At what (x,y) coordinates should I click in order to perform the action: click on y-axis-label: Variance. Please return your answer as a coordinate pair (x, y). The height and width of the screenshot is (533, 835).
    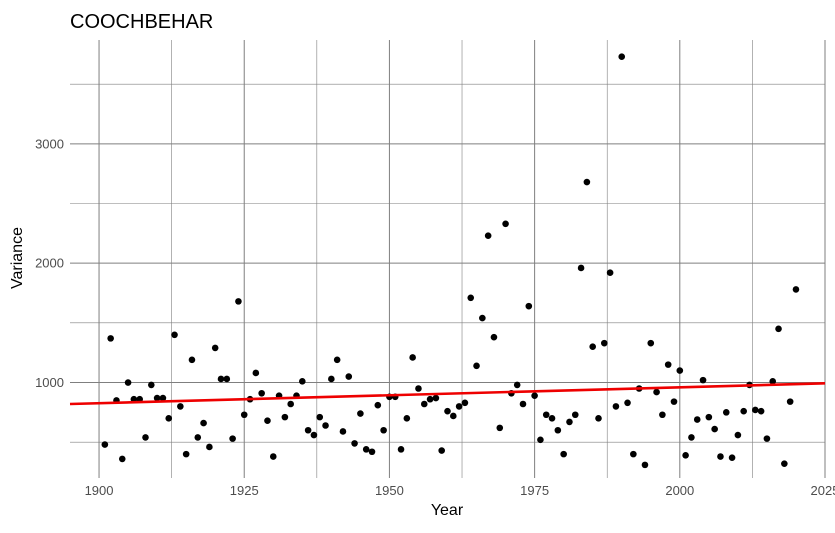
    Looking at the image, I should click on (17, 258).